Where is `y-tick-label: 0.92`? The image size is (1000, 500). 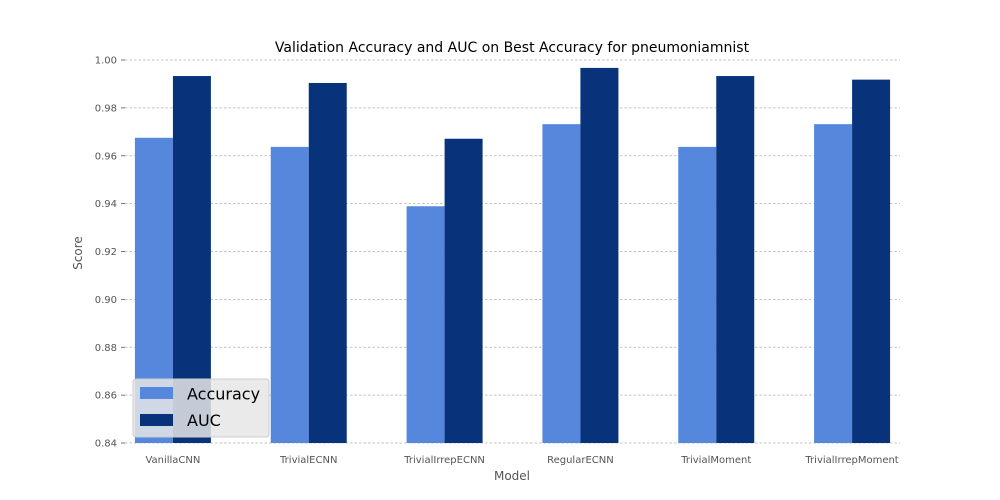
y-tick-label: 0.92 is located at coordinates (106, 252).